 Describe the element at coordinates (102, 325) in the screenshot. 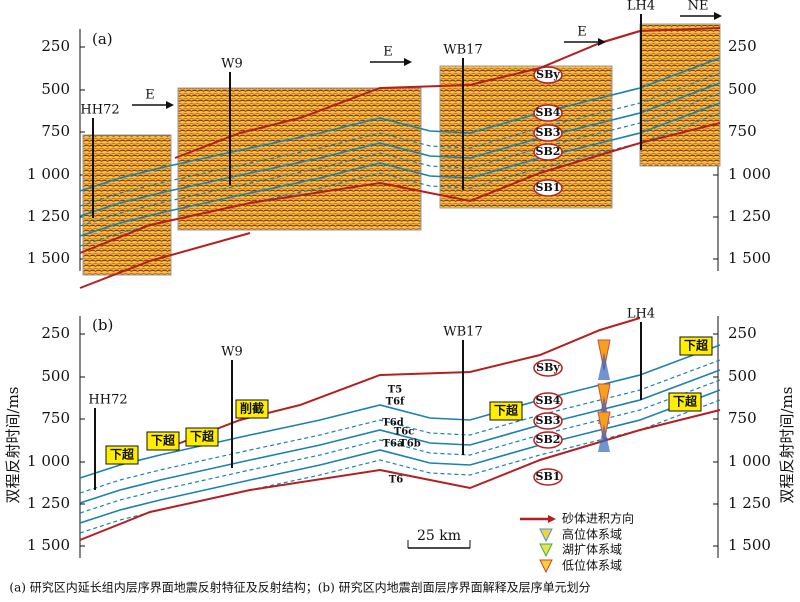

I see `panel-label: (b)` at that location.